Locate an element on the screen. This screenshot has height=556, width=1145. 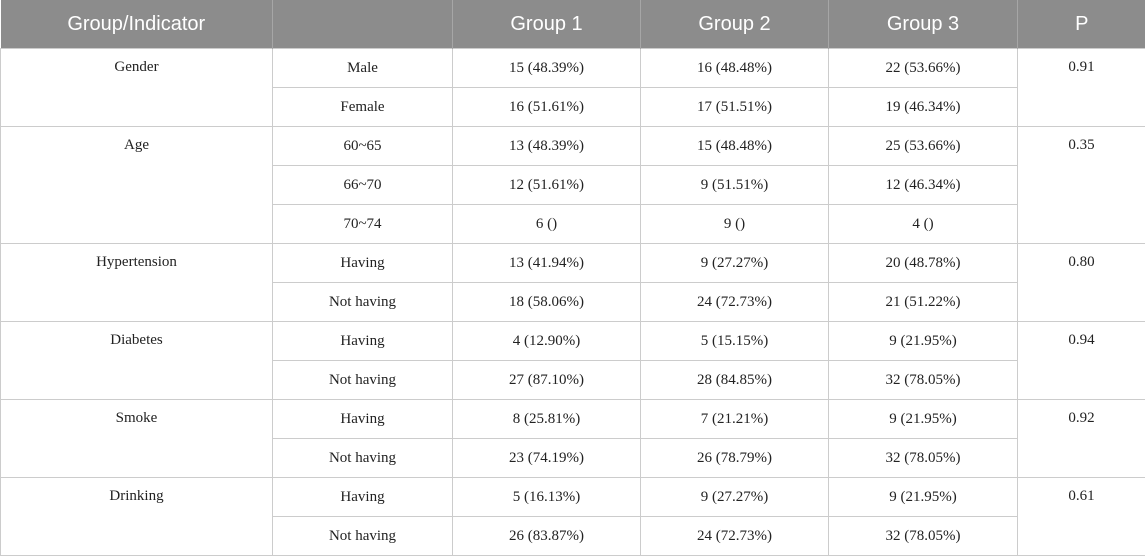
header-group-1: Group 1 is located at coordinates (547, 24).